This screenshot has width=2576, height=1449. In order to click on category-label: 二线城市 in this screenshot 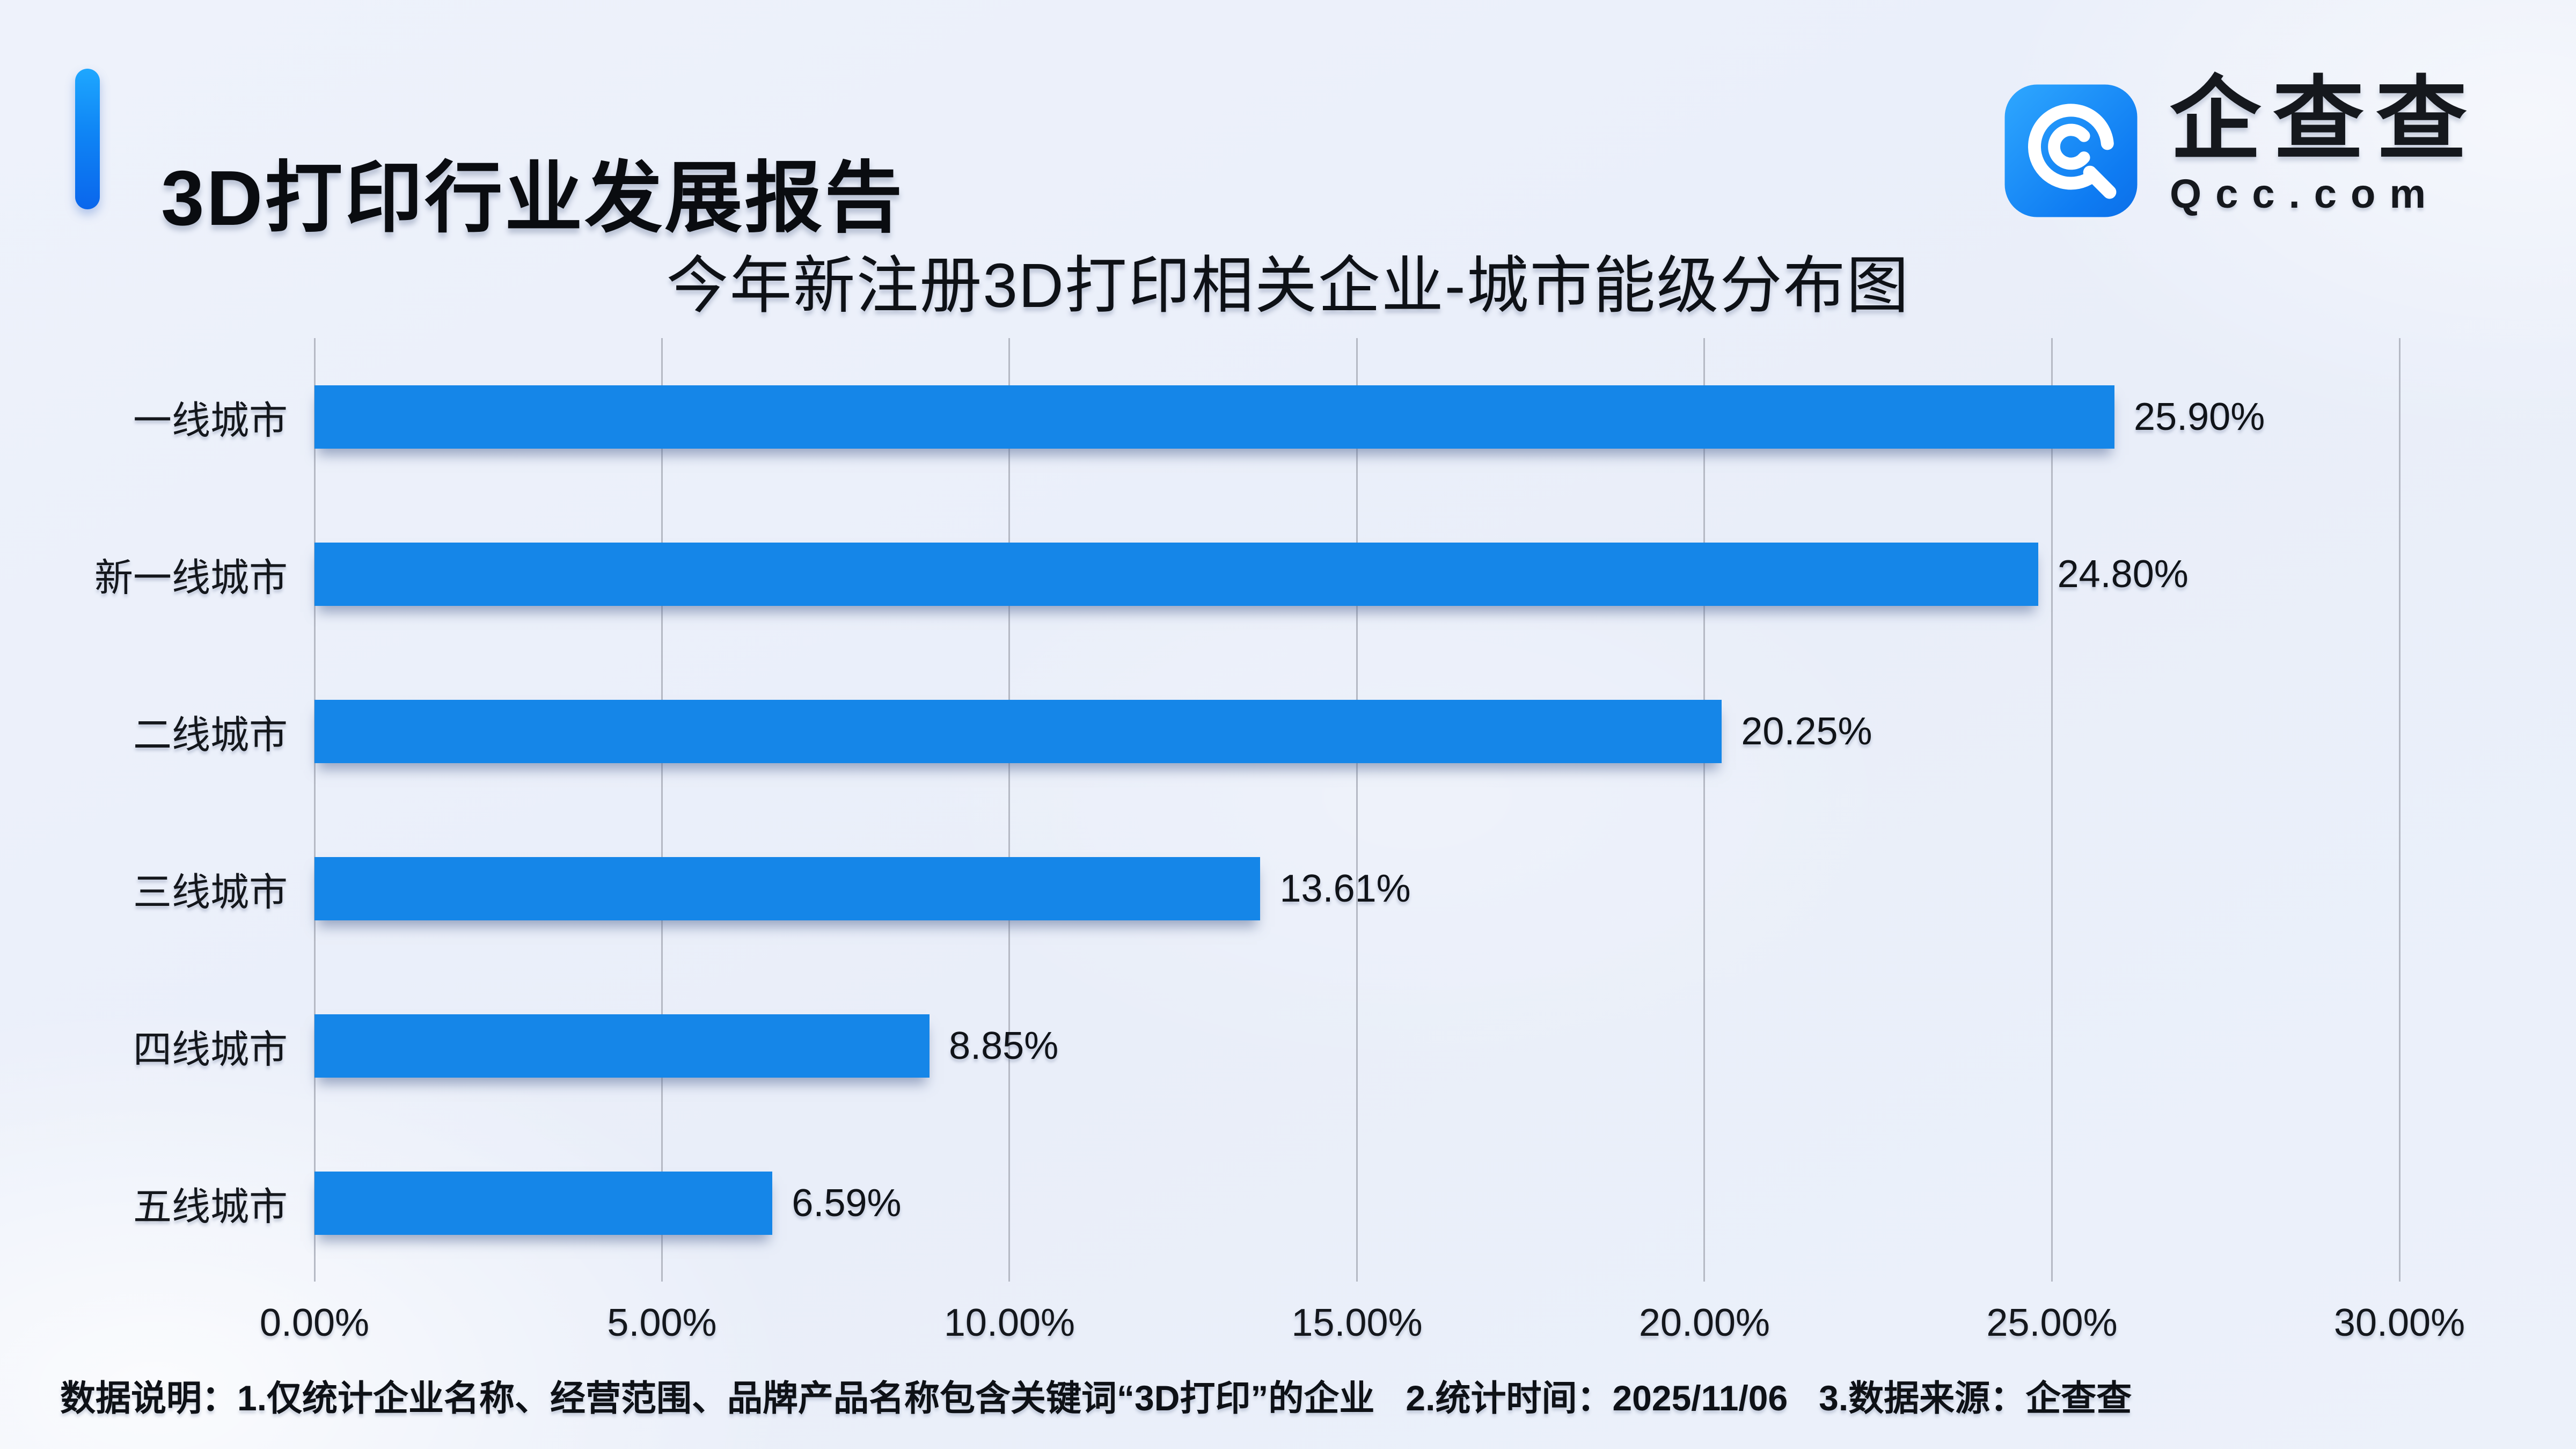, I will do `click(210, 735)`.